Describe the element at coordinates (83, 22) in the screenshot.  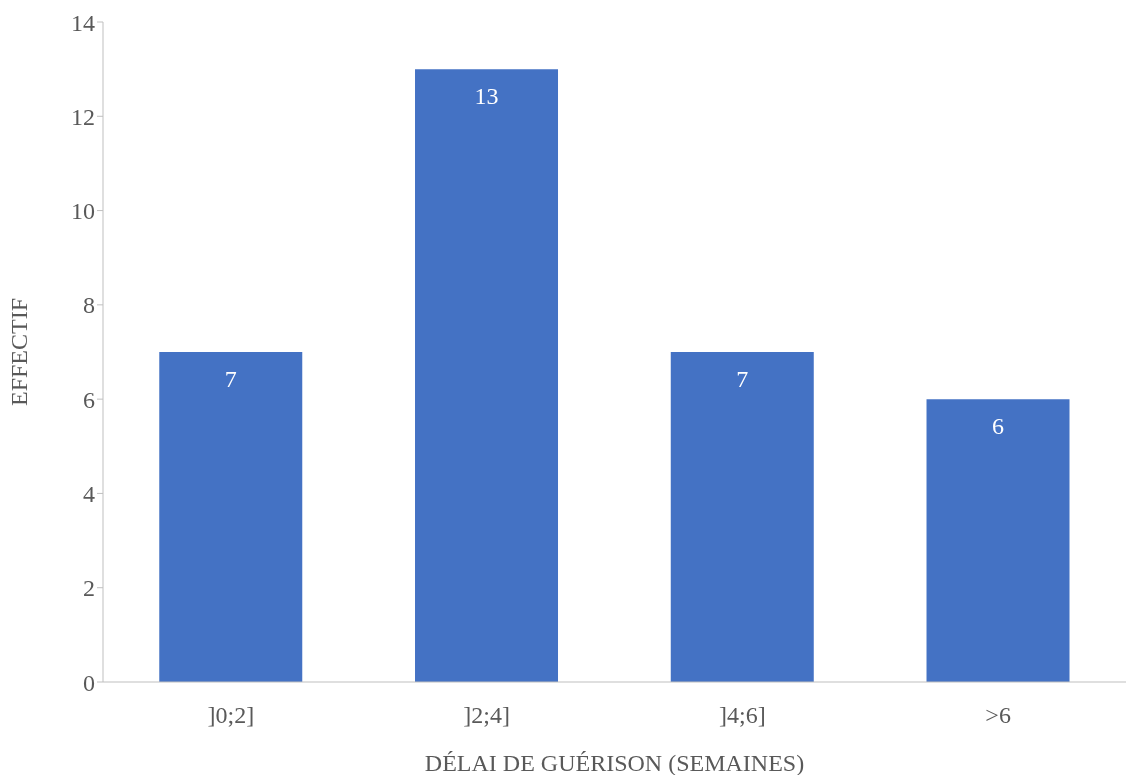
I see `y-tick-label: 14` at that location.